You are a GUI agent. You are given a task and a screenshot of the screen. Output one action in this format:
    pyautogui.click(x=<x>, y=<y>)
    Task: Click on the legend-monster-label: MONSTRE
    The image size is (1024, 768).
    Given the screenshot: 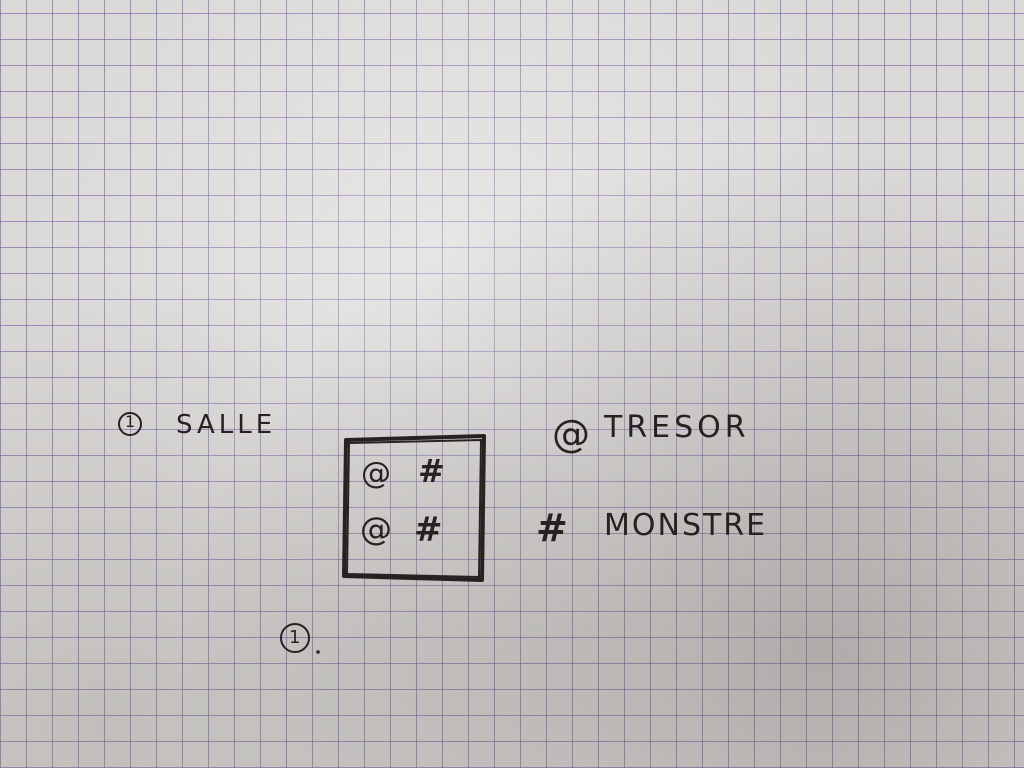 What is the action you would take?
    pyautogui.click(x=686, y=525)
    